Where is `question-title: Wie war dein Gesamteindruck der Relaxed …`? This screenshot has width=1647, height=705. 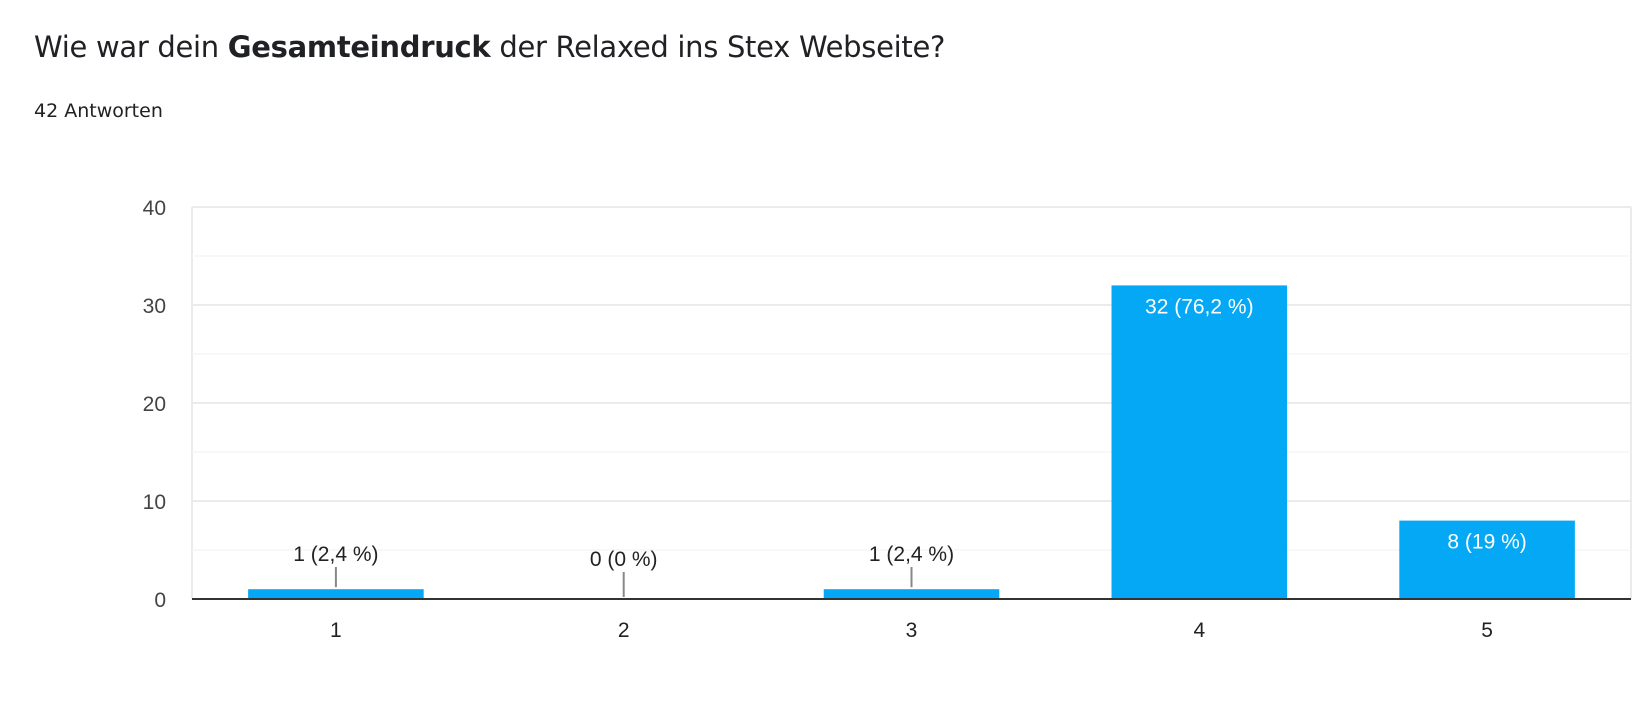
question-title: Wie war dein Gesamteindruck der Relaxed … is located at coordinates (489, 47).